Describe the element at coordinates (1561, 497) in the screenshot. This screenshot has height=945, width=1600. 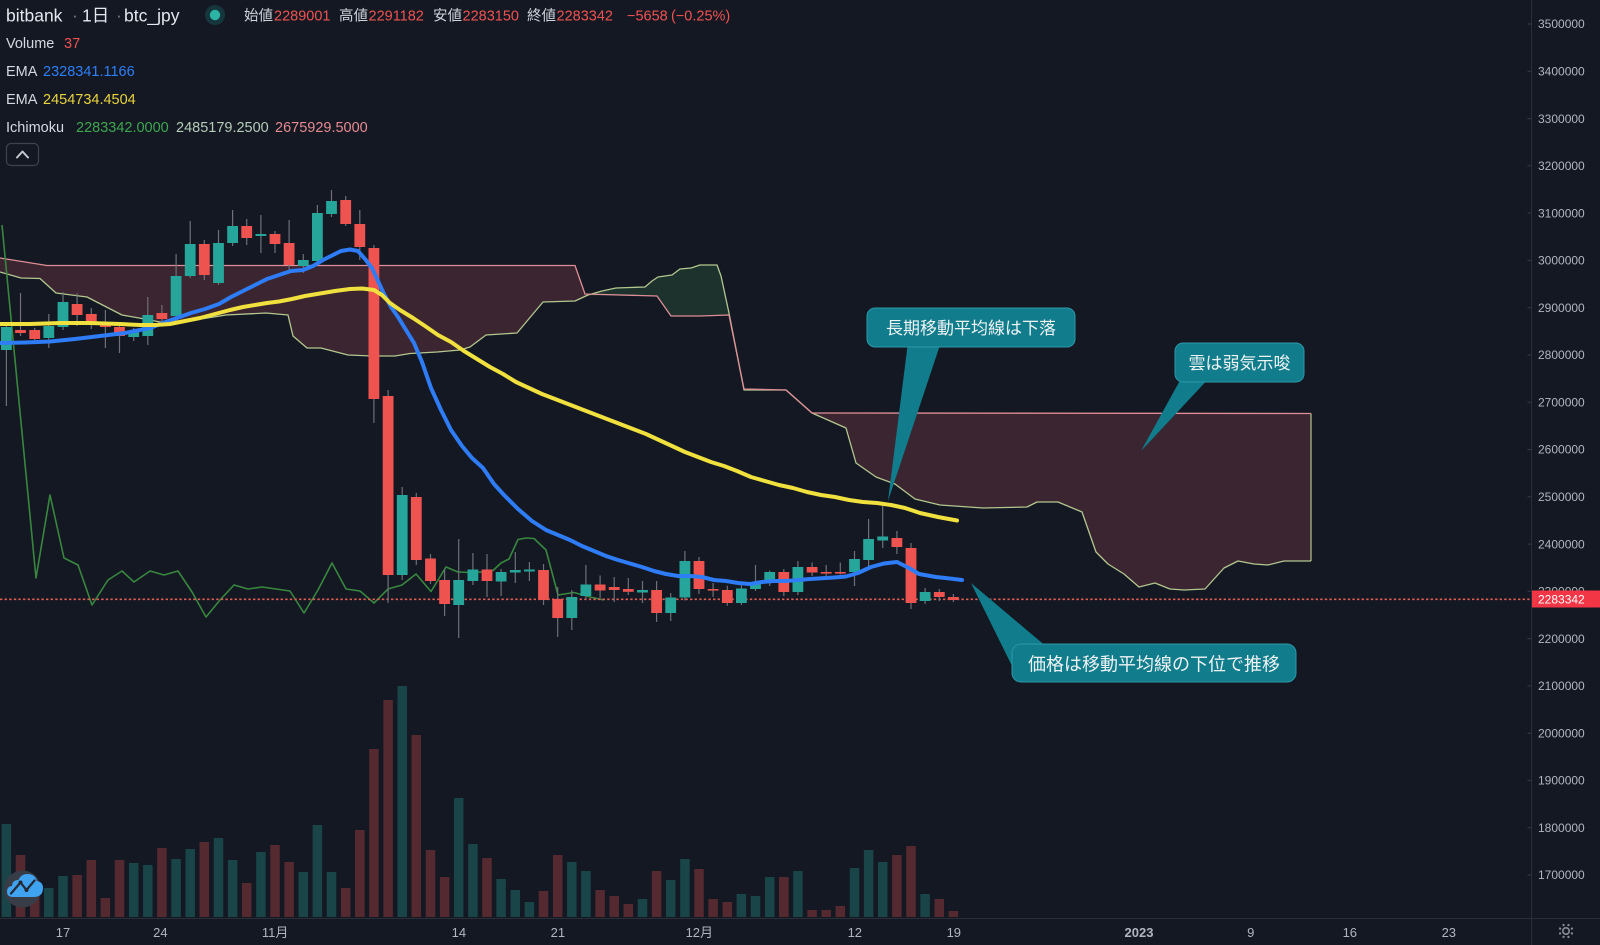
I see `svg-text: 2500000` at that location.